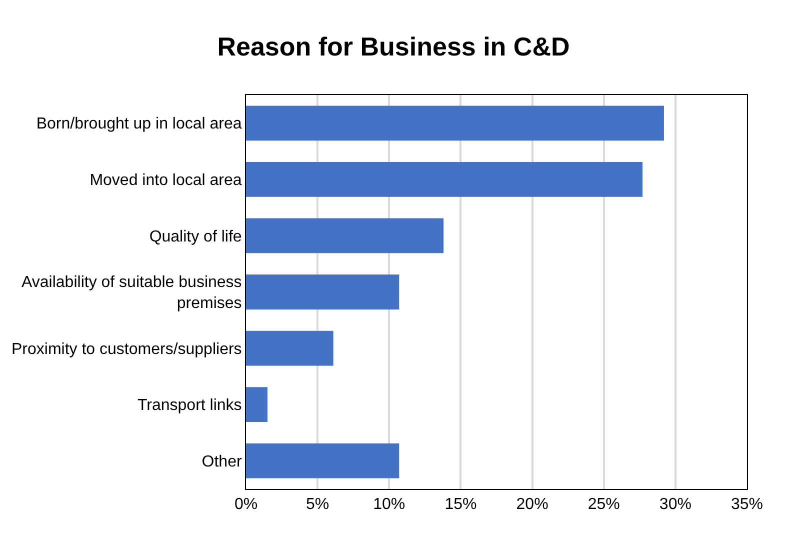 The height and width of the screenshot is (534, 787). I want to click on x-tick-label: 5%, so click(318, 505).